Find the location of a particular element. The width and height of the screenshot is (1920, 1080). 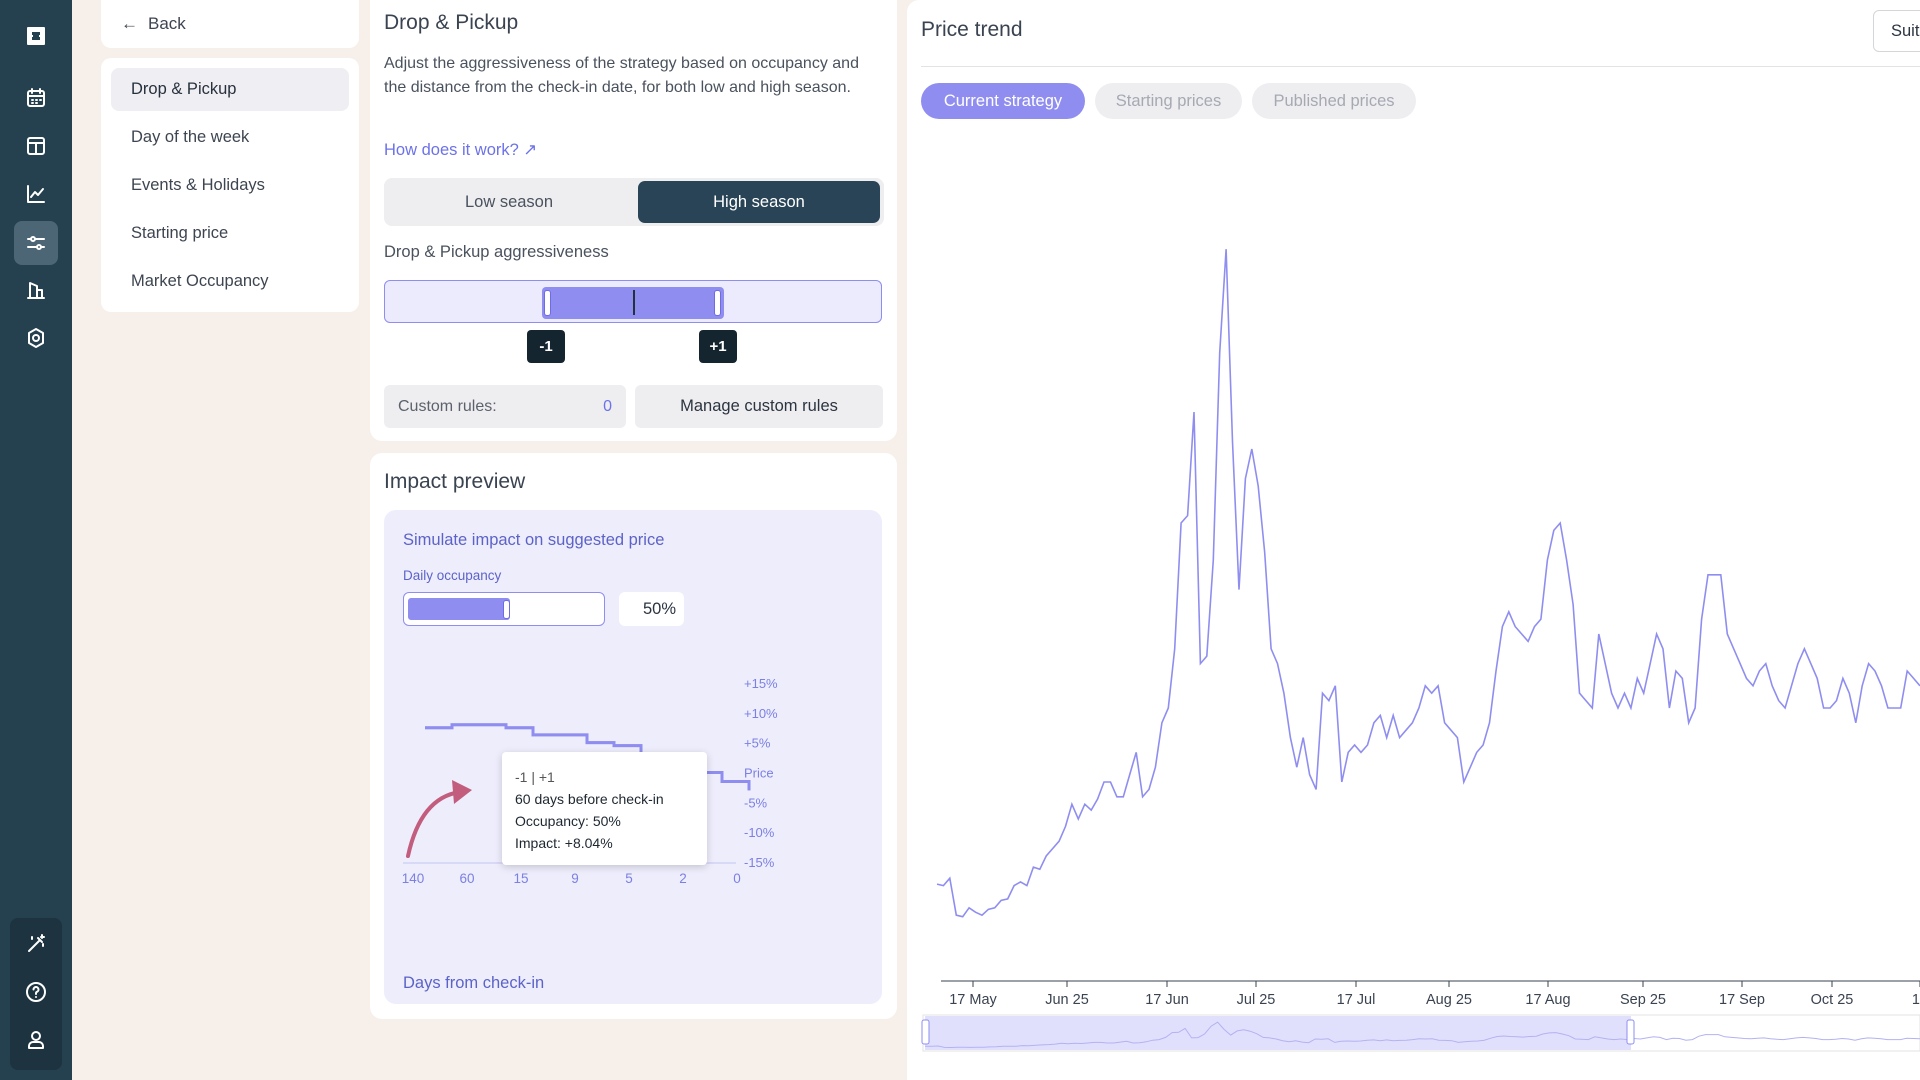

navigator-left-handle is located at coordinates (925, 1032).